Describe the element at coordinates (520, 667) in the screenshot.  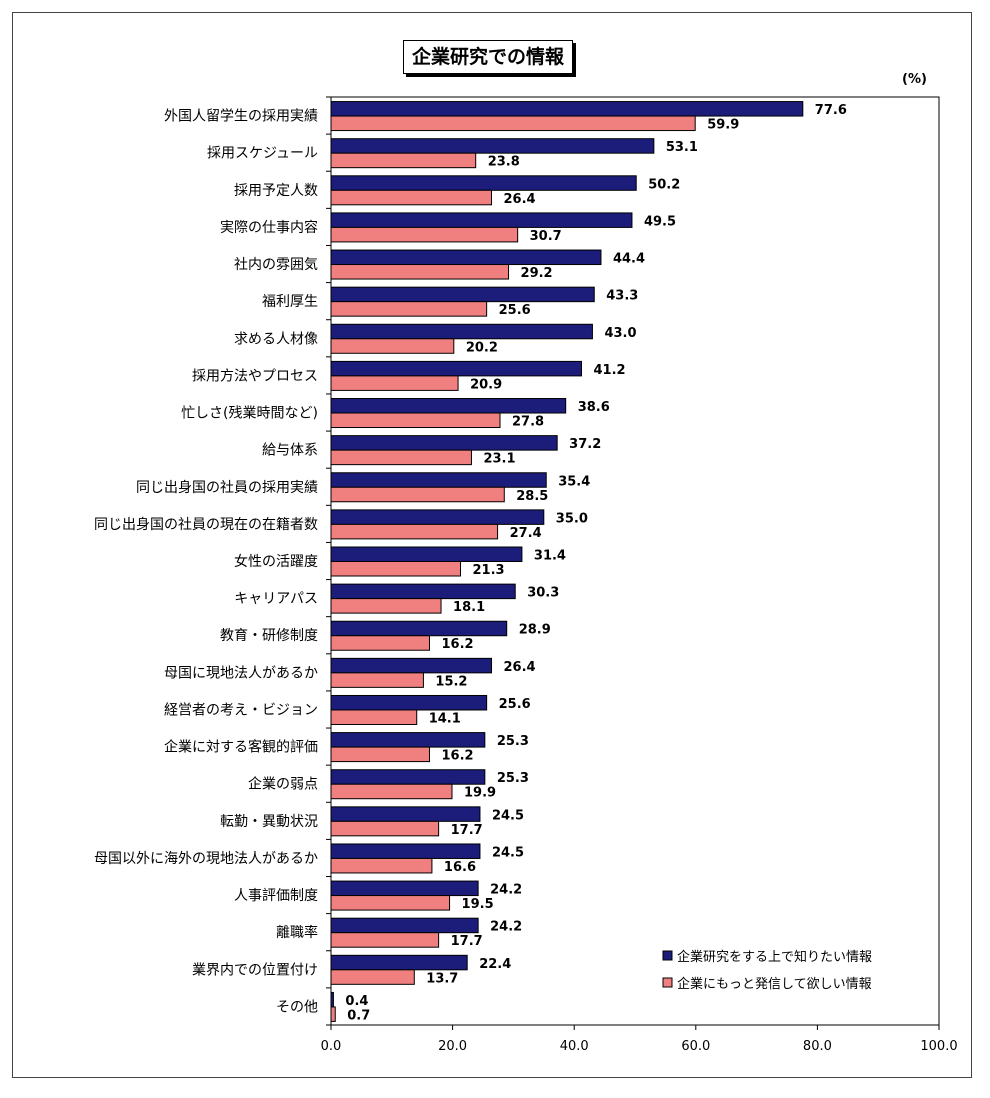
I see `data-label-series-1: 26.4` at that location.